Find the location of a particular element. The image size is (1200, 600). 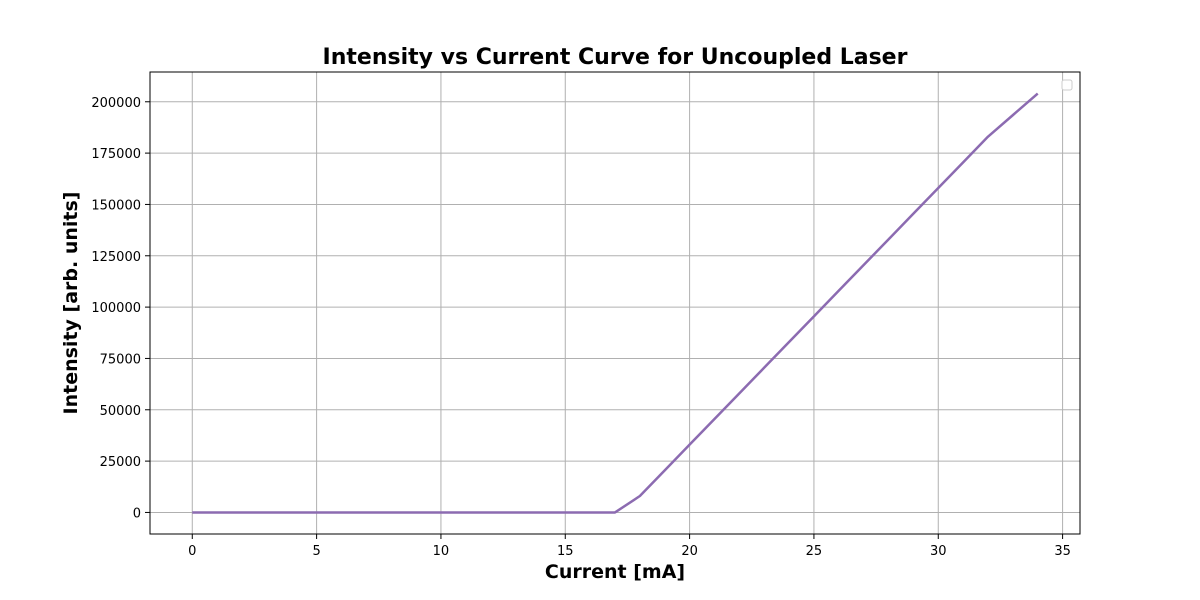

x-tick-label: 25 is located at coordinates (814, 551).